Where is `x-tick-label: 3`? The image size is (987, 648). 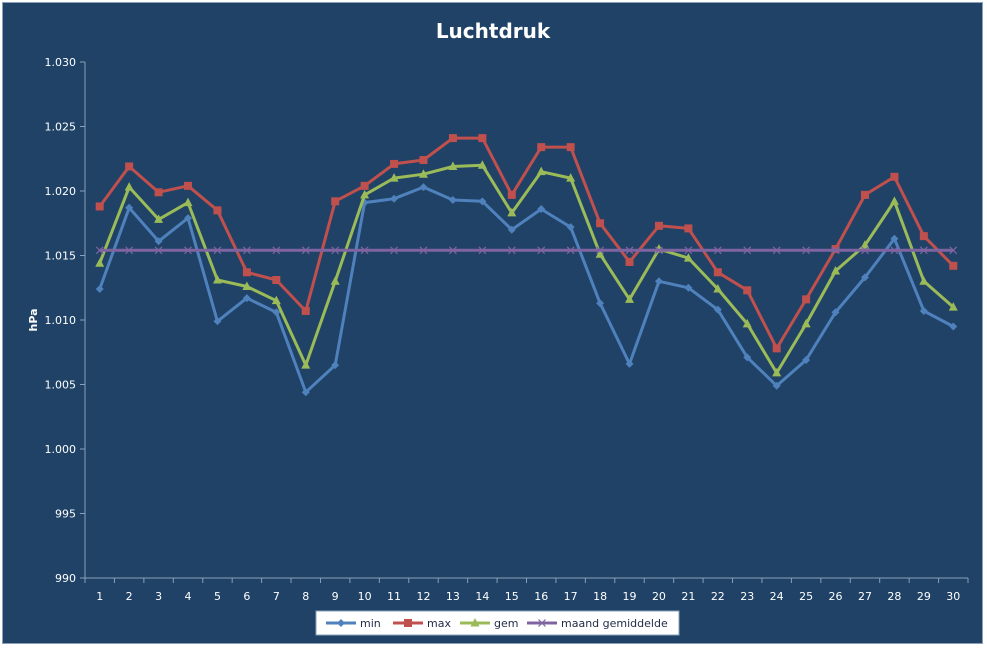 x-tick-label: 3 is located at coordinates (158, 596).